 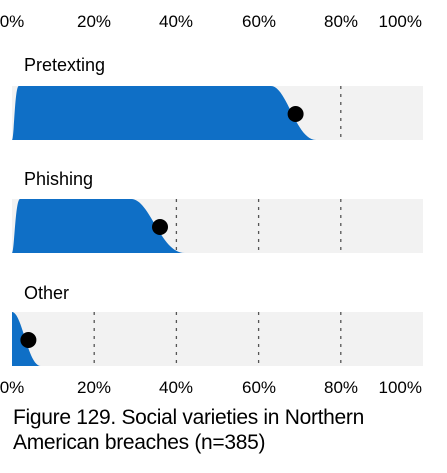 What do you see at coordinates (12, 387) in the screenshot?
I see `x-tick-bottom-0: 0%` at bounding box center [12, 387].